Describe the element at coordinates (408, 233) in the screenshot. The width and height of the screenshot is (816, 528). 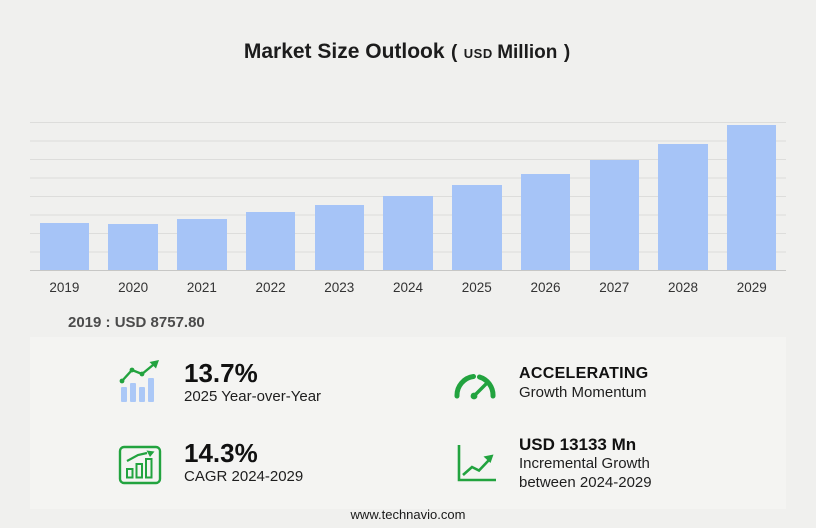
I see `bar-2024` at that location.